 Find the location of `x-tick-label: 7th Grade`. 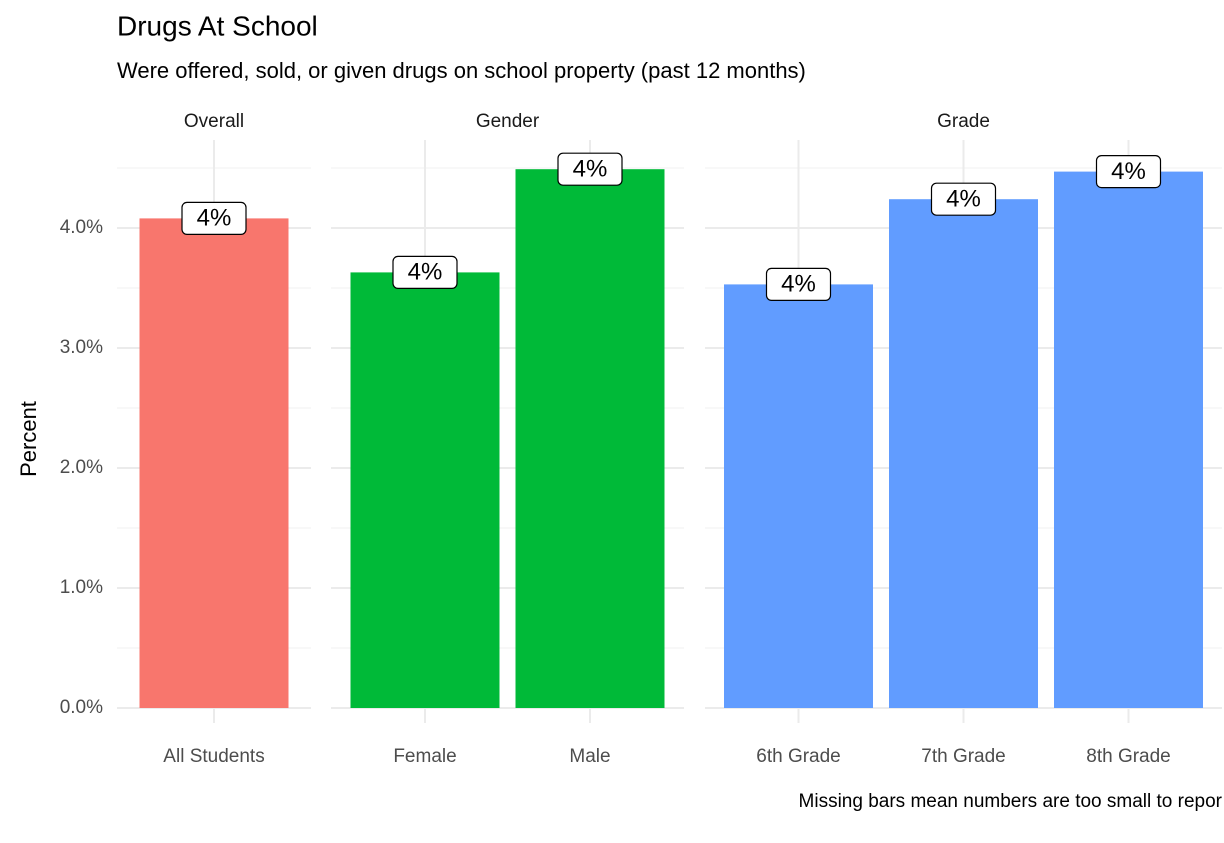

x-tick-label: 7th Grade is located at coordinates (963, 756).